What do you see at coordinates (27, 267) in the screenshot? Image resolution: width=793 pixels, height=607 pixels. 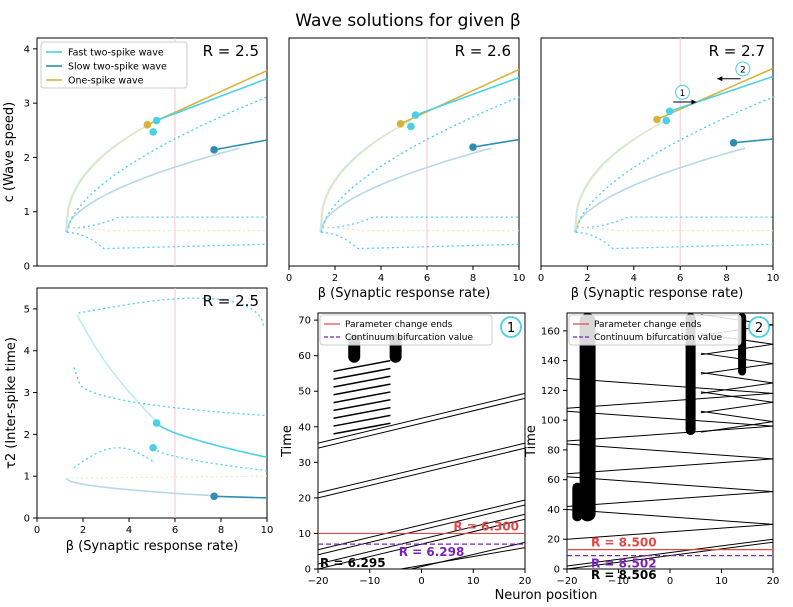 I see `y-tick-label: 0` at bounding box center [27, 267].